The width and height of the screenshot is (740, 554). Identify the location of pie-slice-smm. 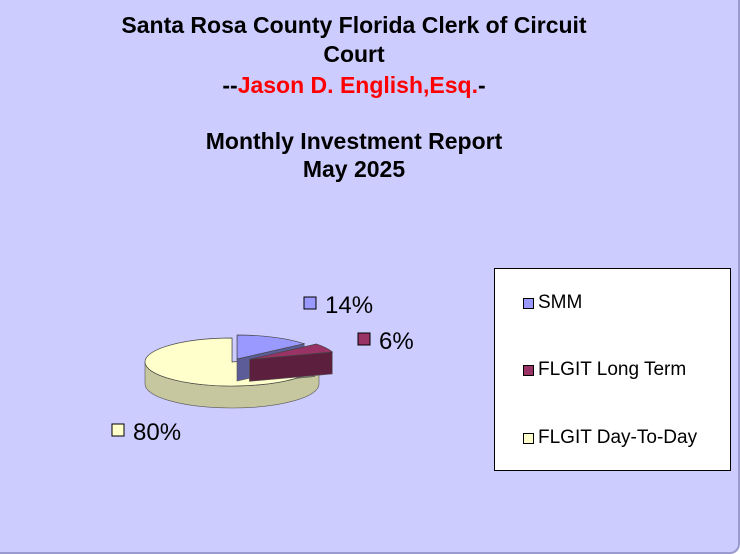
(271, 347).